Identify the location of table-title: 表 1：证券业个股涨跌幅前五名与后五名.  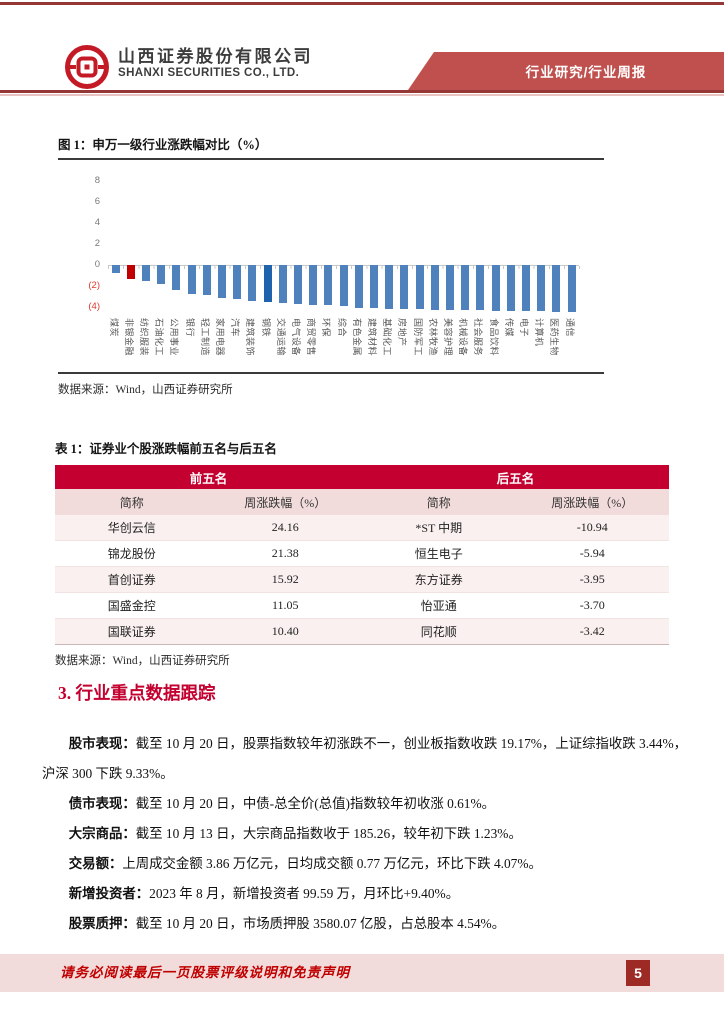
(166, 449).